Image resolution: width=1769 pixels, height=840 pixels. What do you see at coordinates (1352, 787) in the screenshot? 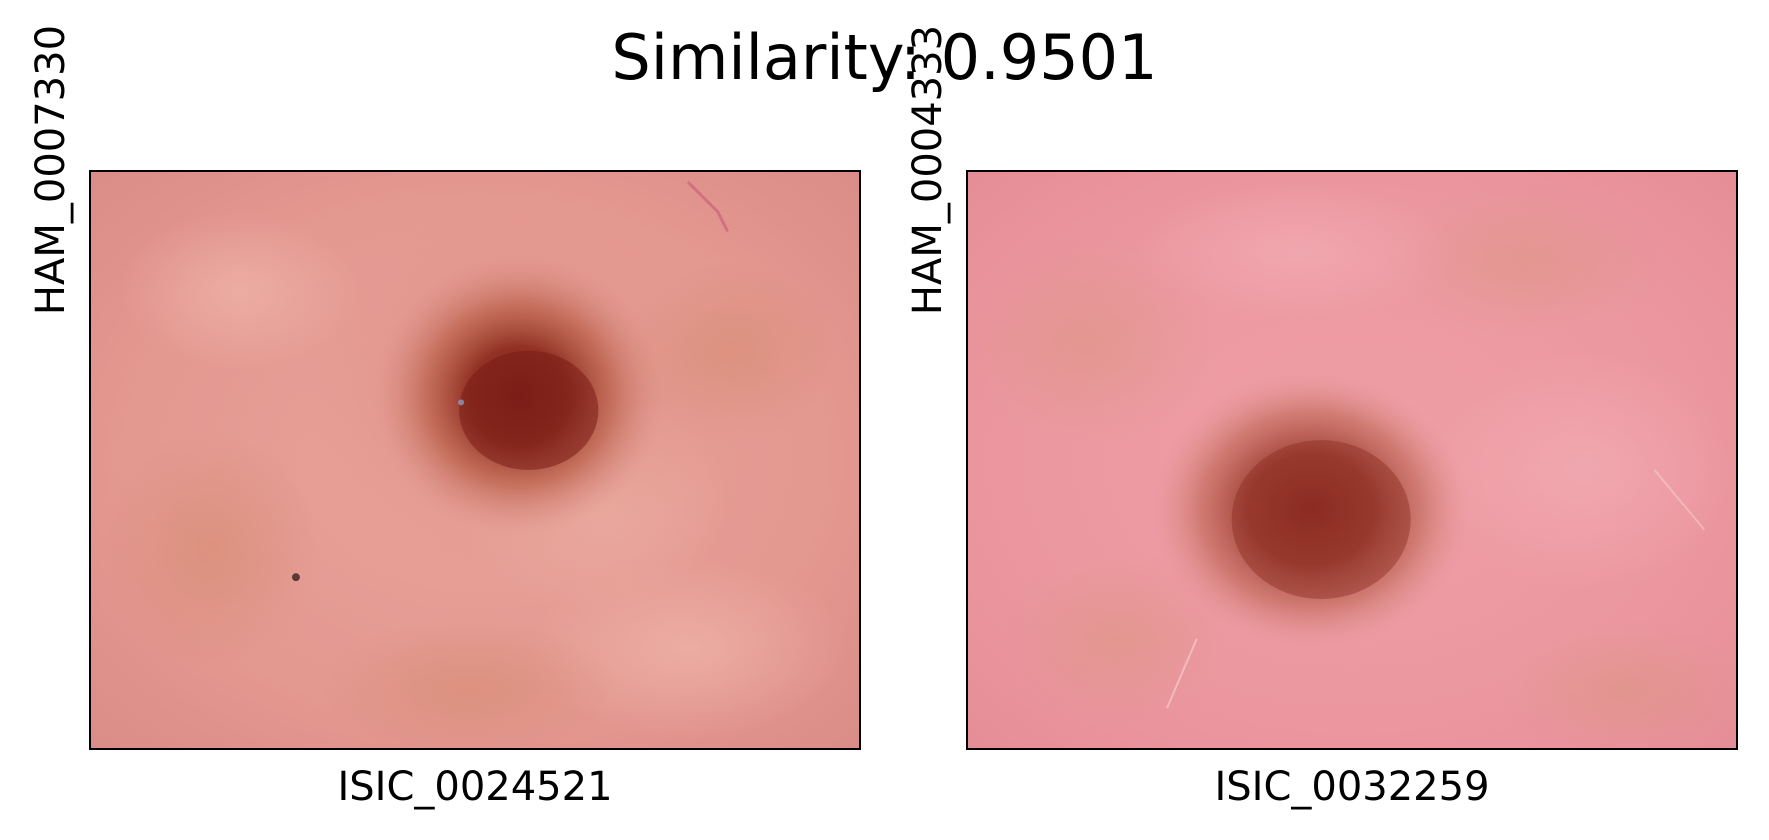
I see `right-xlabel: ISIC_0032259` at bounding box center [1352, 787].